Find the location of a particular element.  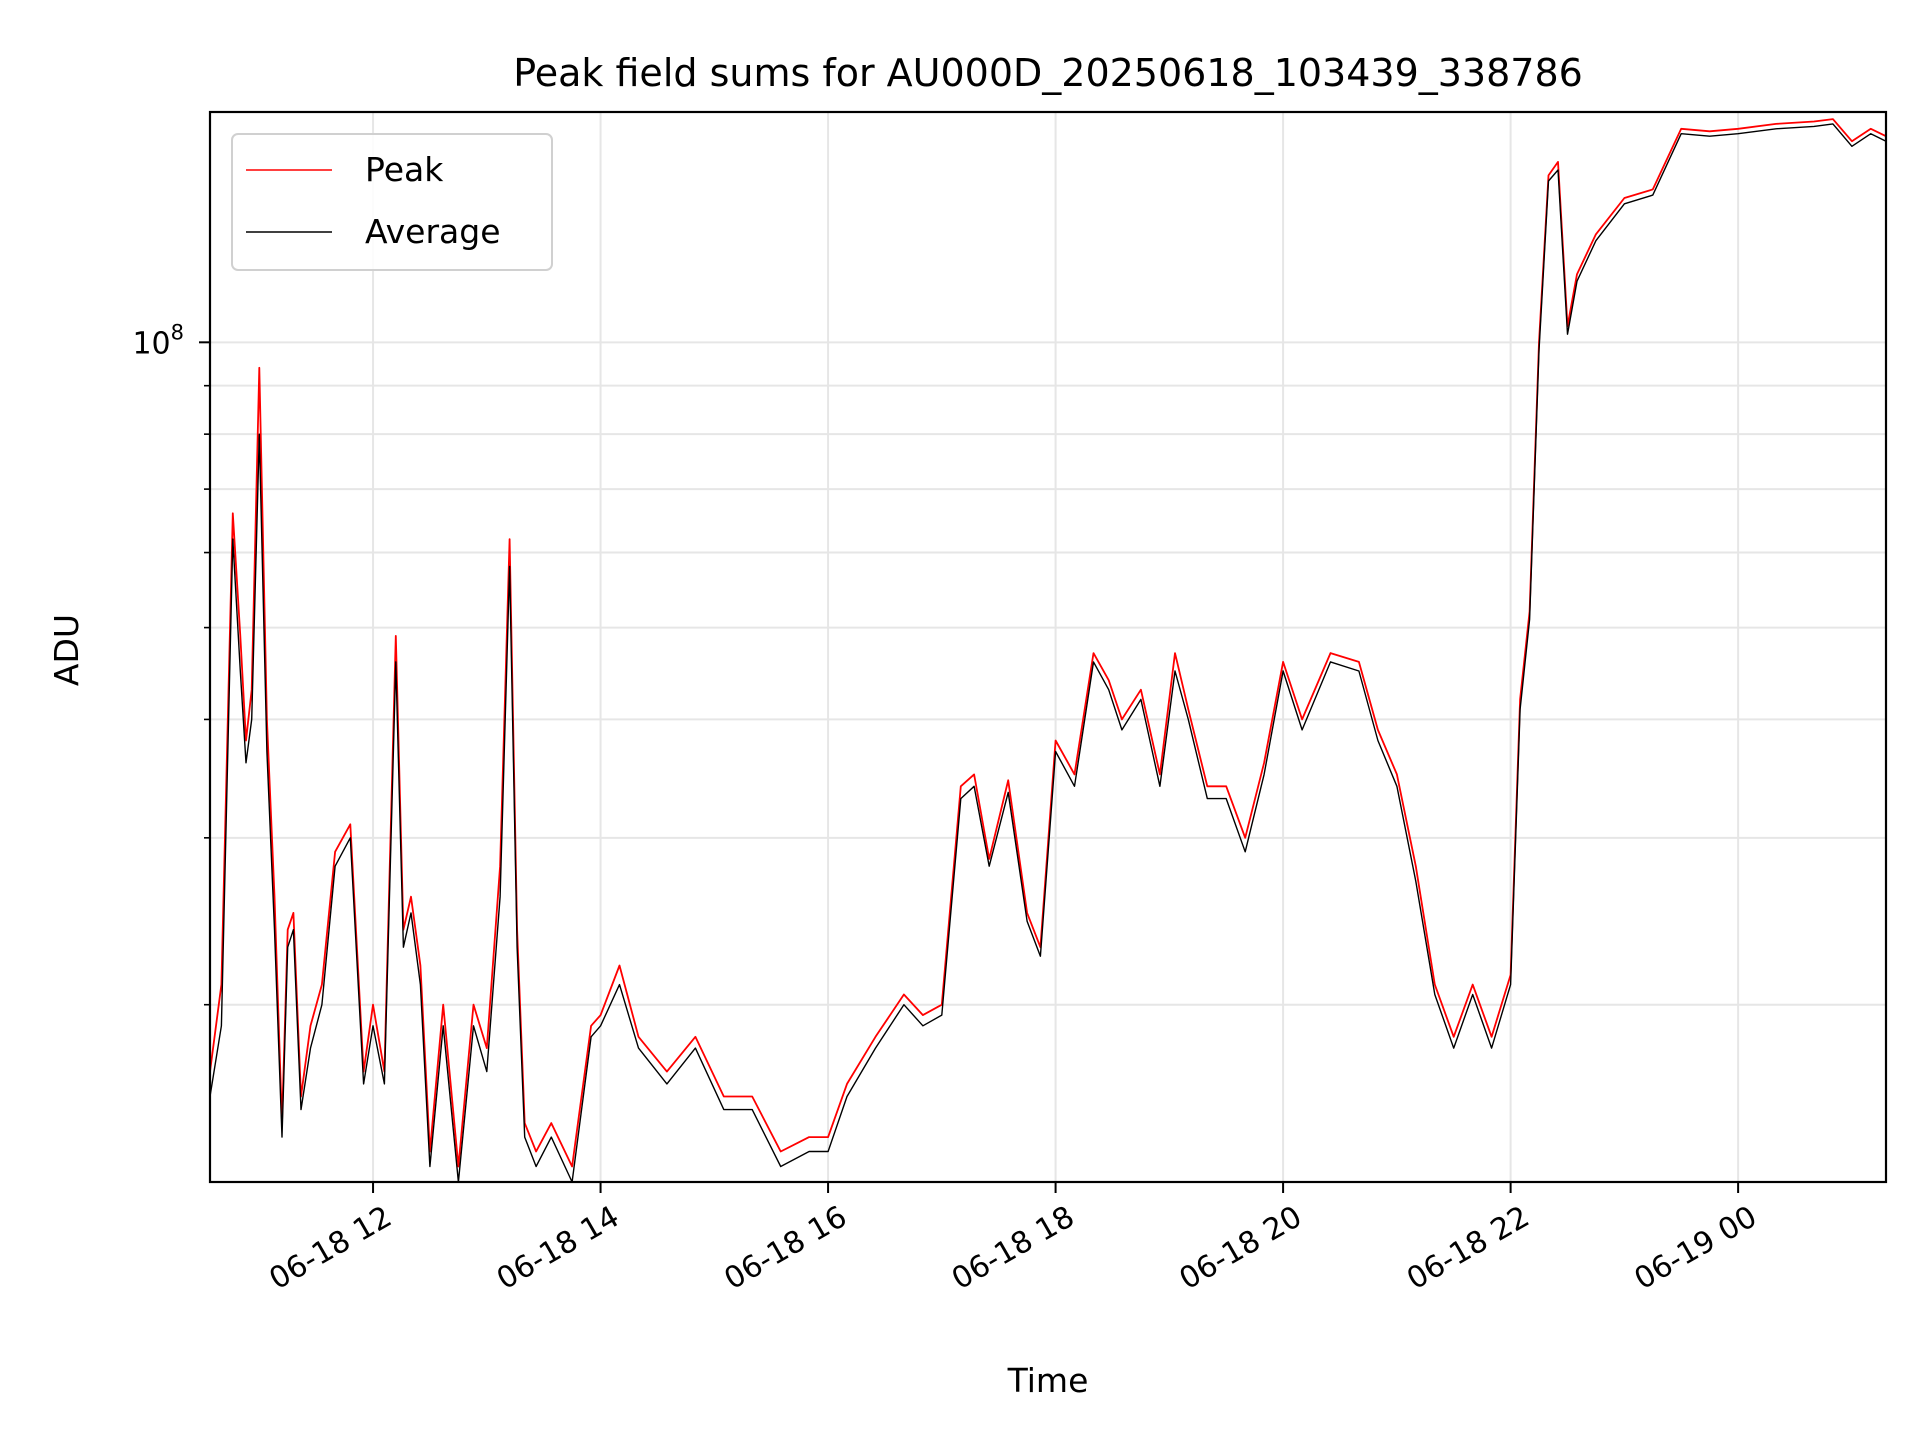

y-axis-label: ADU is located at coordinates (66, 650).